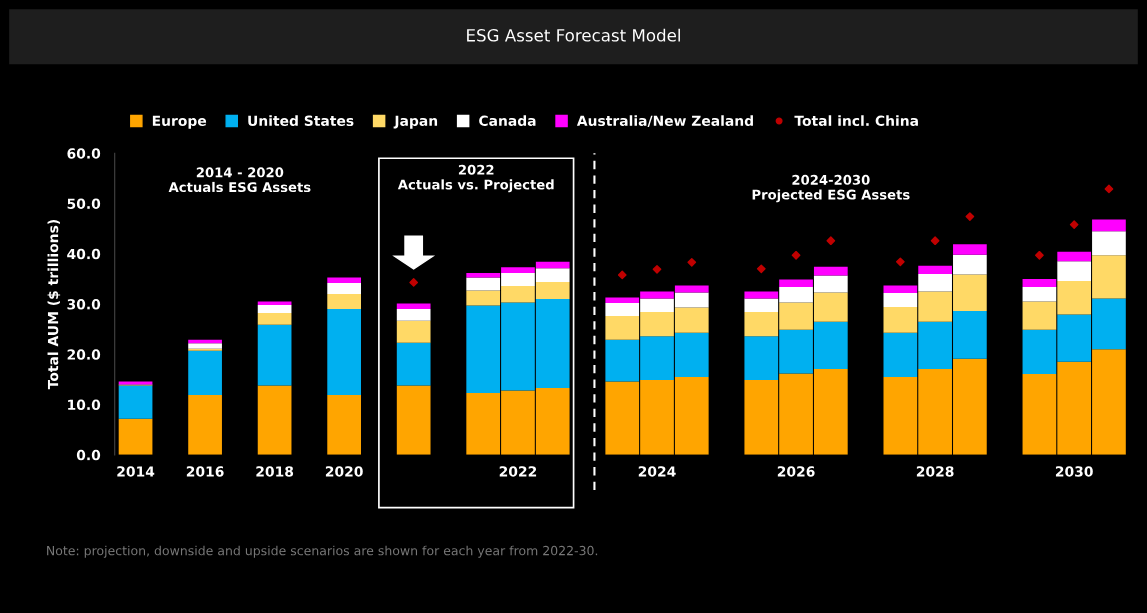 This screenshot has height=613, width=1147. What do you see at coordinates (84, 254) in the screenshot?
I see `y-tick-label: 40.0` at bounding box center [84, 254].